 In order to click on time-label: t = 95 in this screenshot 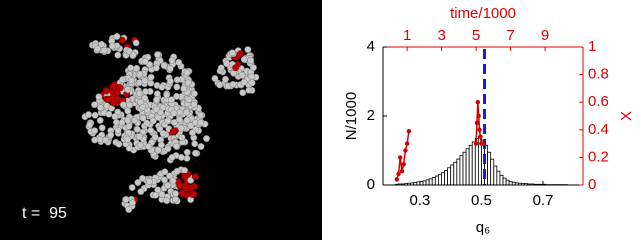, I will do `click(44, 213)`.